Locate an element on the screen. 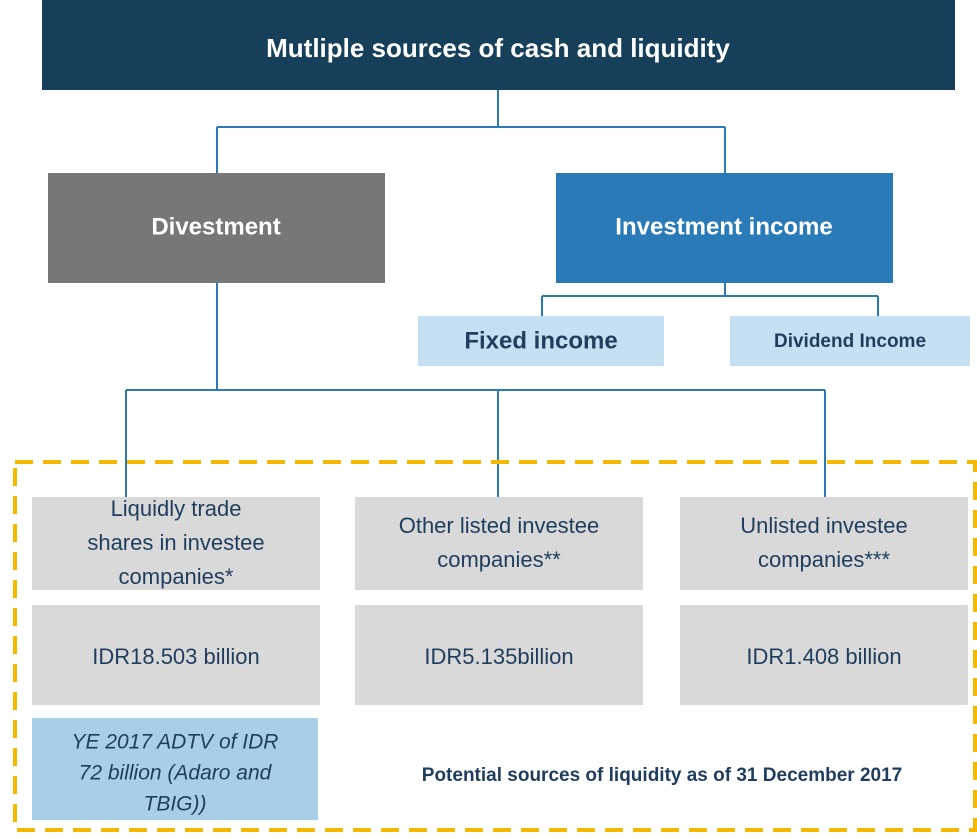  note-box is located at coordinates (175, 769).